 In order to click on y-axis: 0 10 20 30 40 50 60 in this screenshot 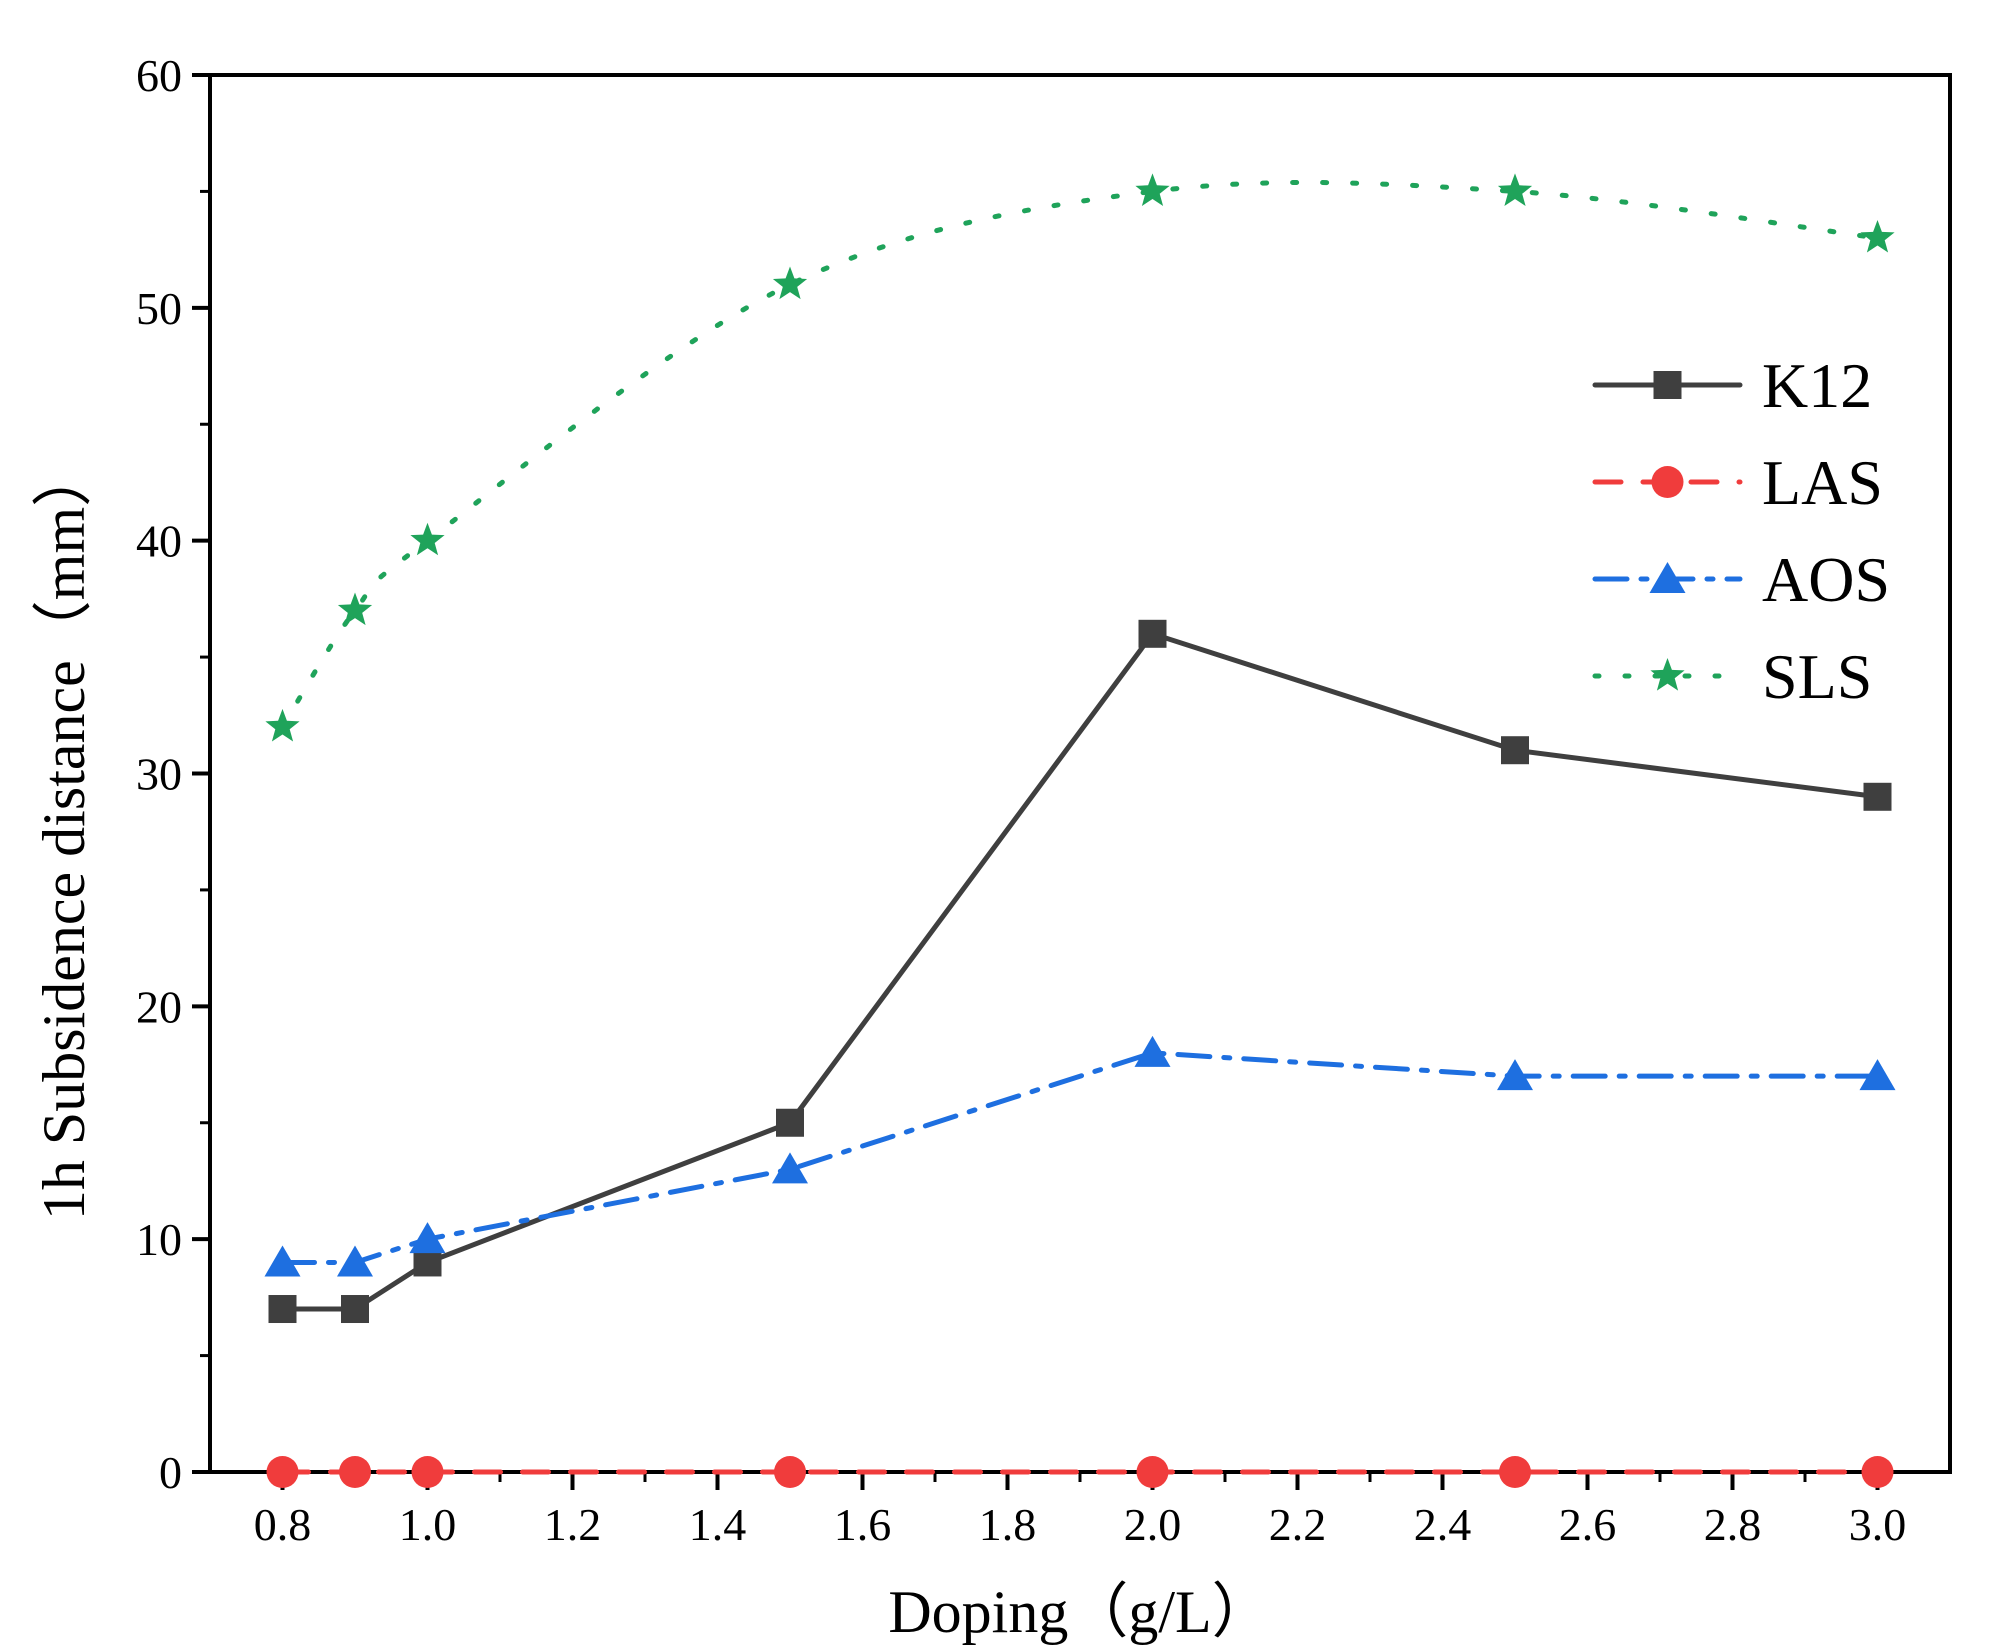, I will do `click(173, 774)`.